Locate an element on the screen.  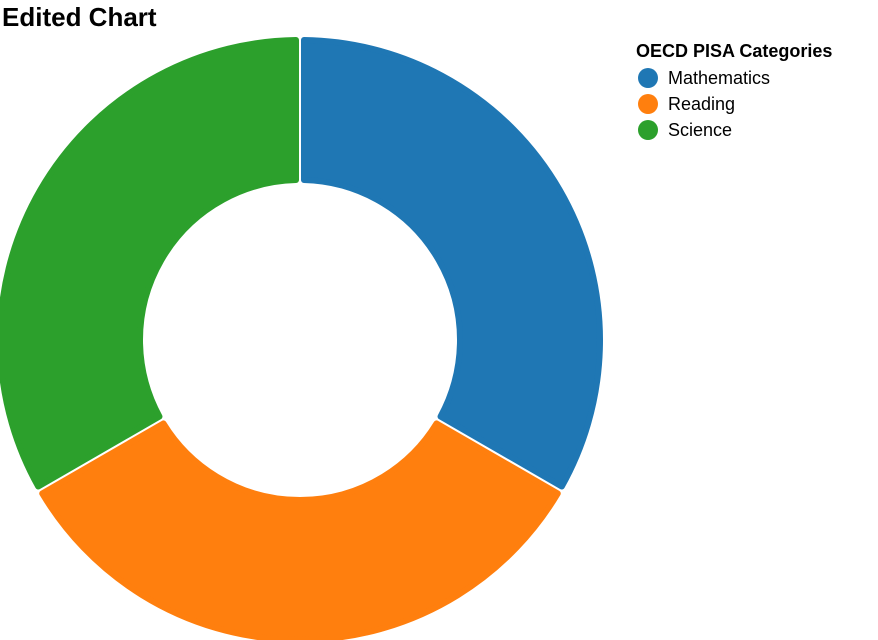
legend-item-reading: Reading is located at coordinates (734, 104).